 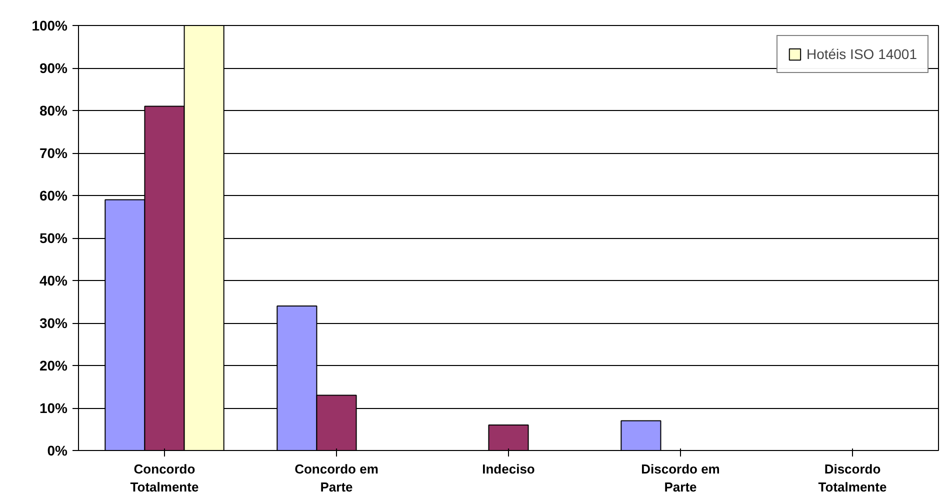 I want to click on y-tick-label: 10%, so click(x=53, y=408).